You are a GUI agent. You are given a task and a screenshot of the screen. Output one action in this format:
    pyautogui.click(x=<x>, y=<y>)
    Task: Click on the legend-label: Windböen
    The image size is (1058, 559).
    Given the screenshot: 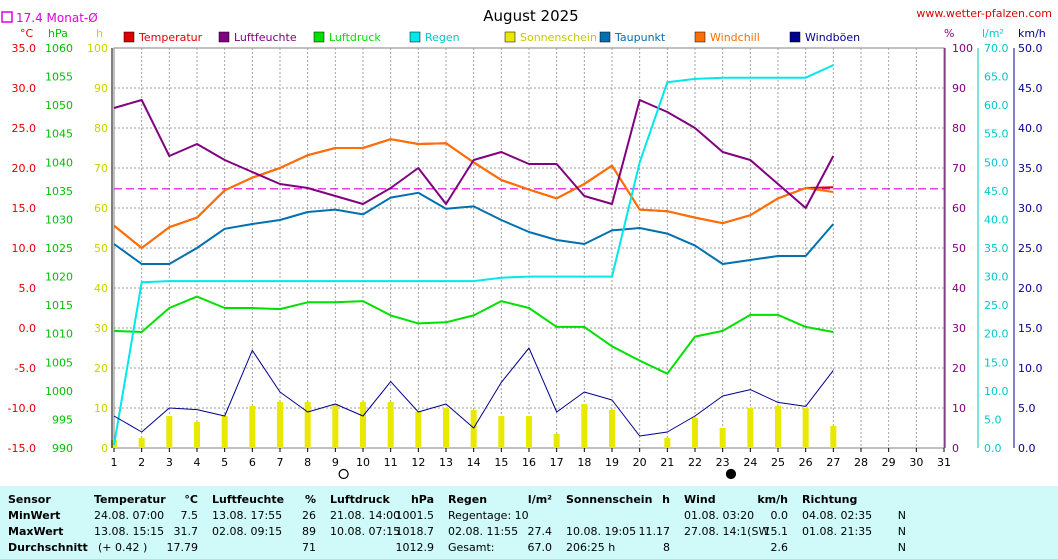 What is the action you would take?
    pyautogui.click(x=832, y=37)
    